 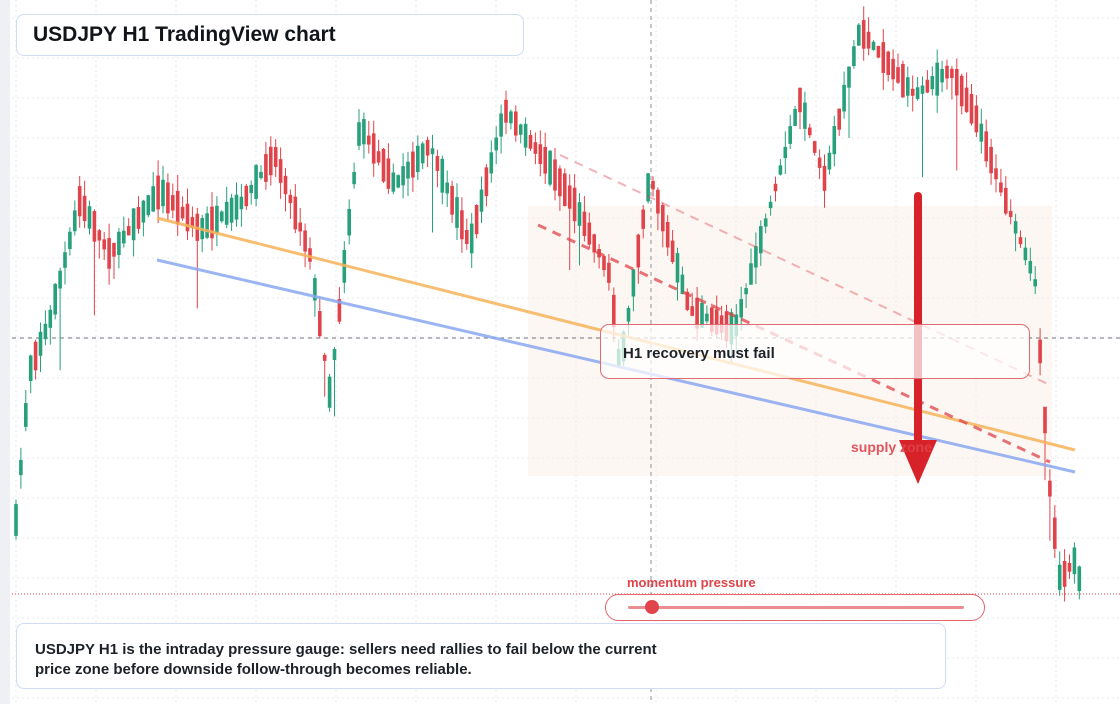 I want to click on momentum-gauge, so click(x=795, y=607).